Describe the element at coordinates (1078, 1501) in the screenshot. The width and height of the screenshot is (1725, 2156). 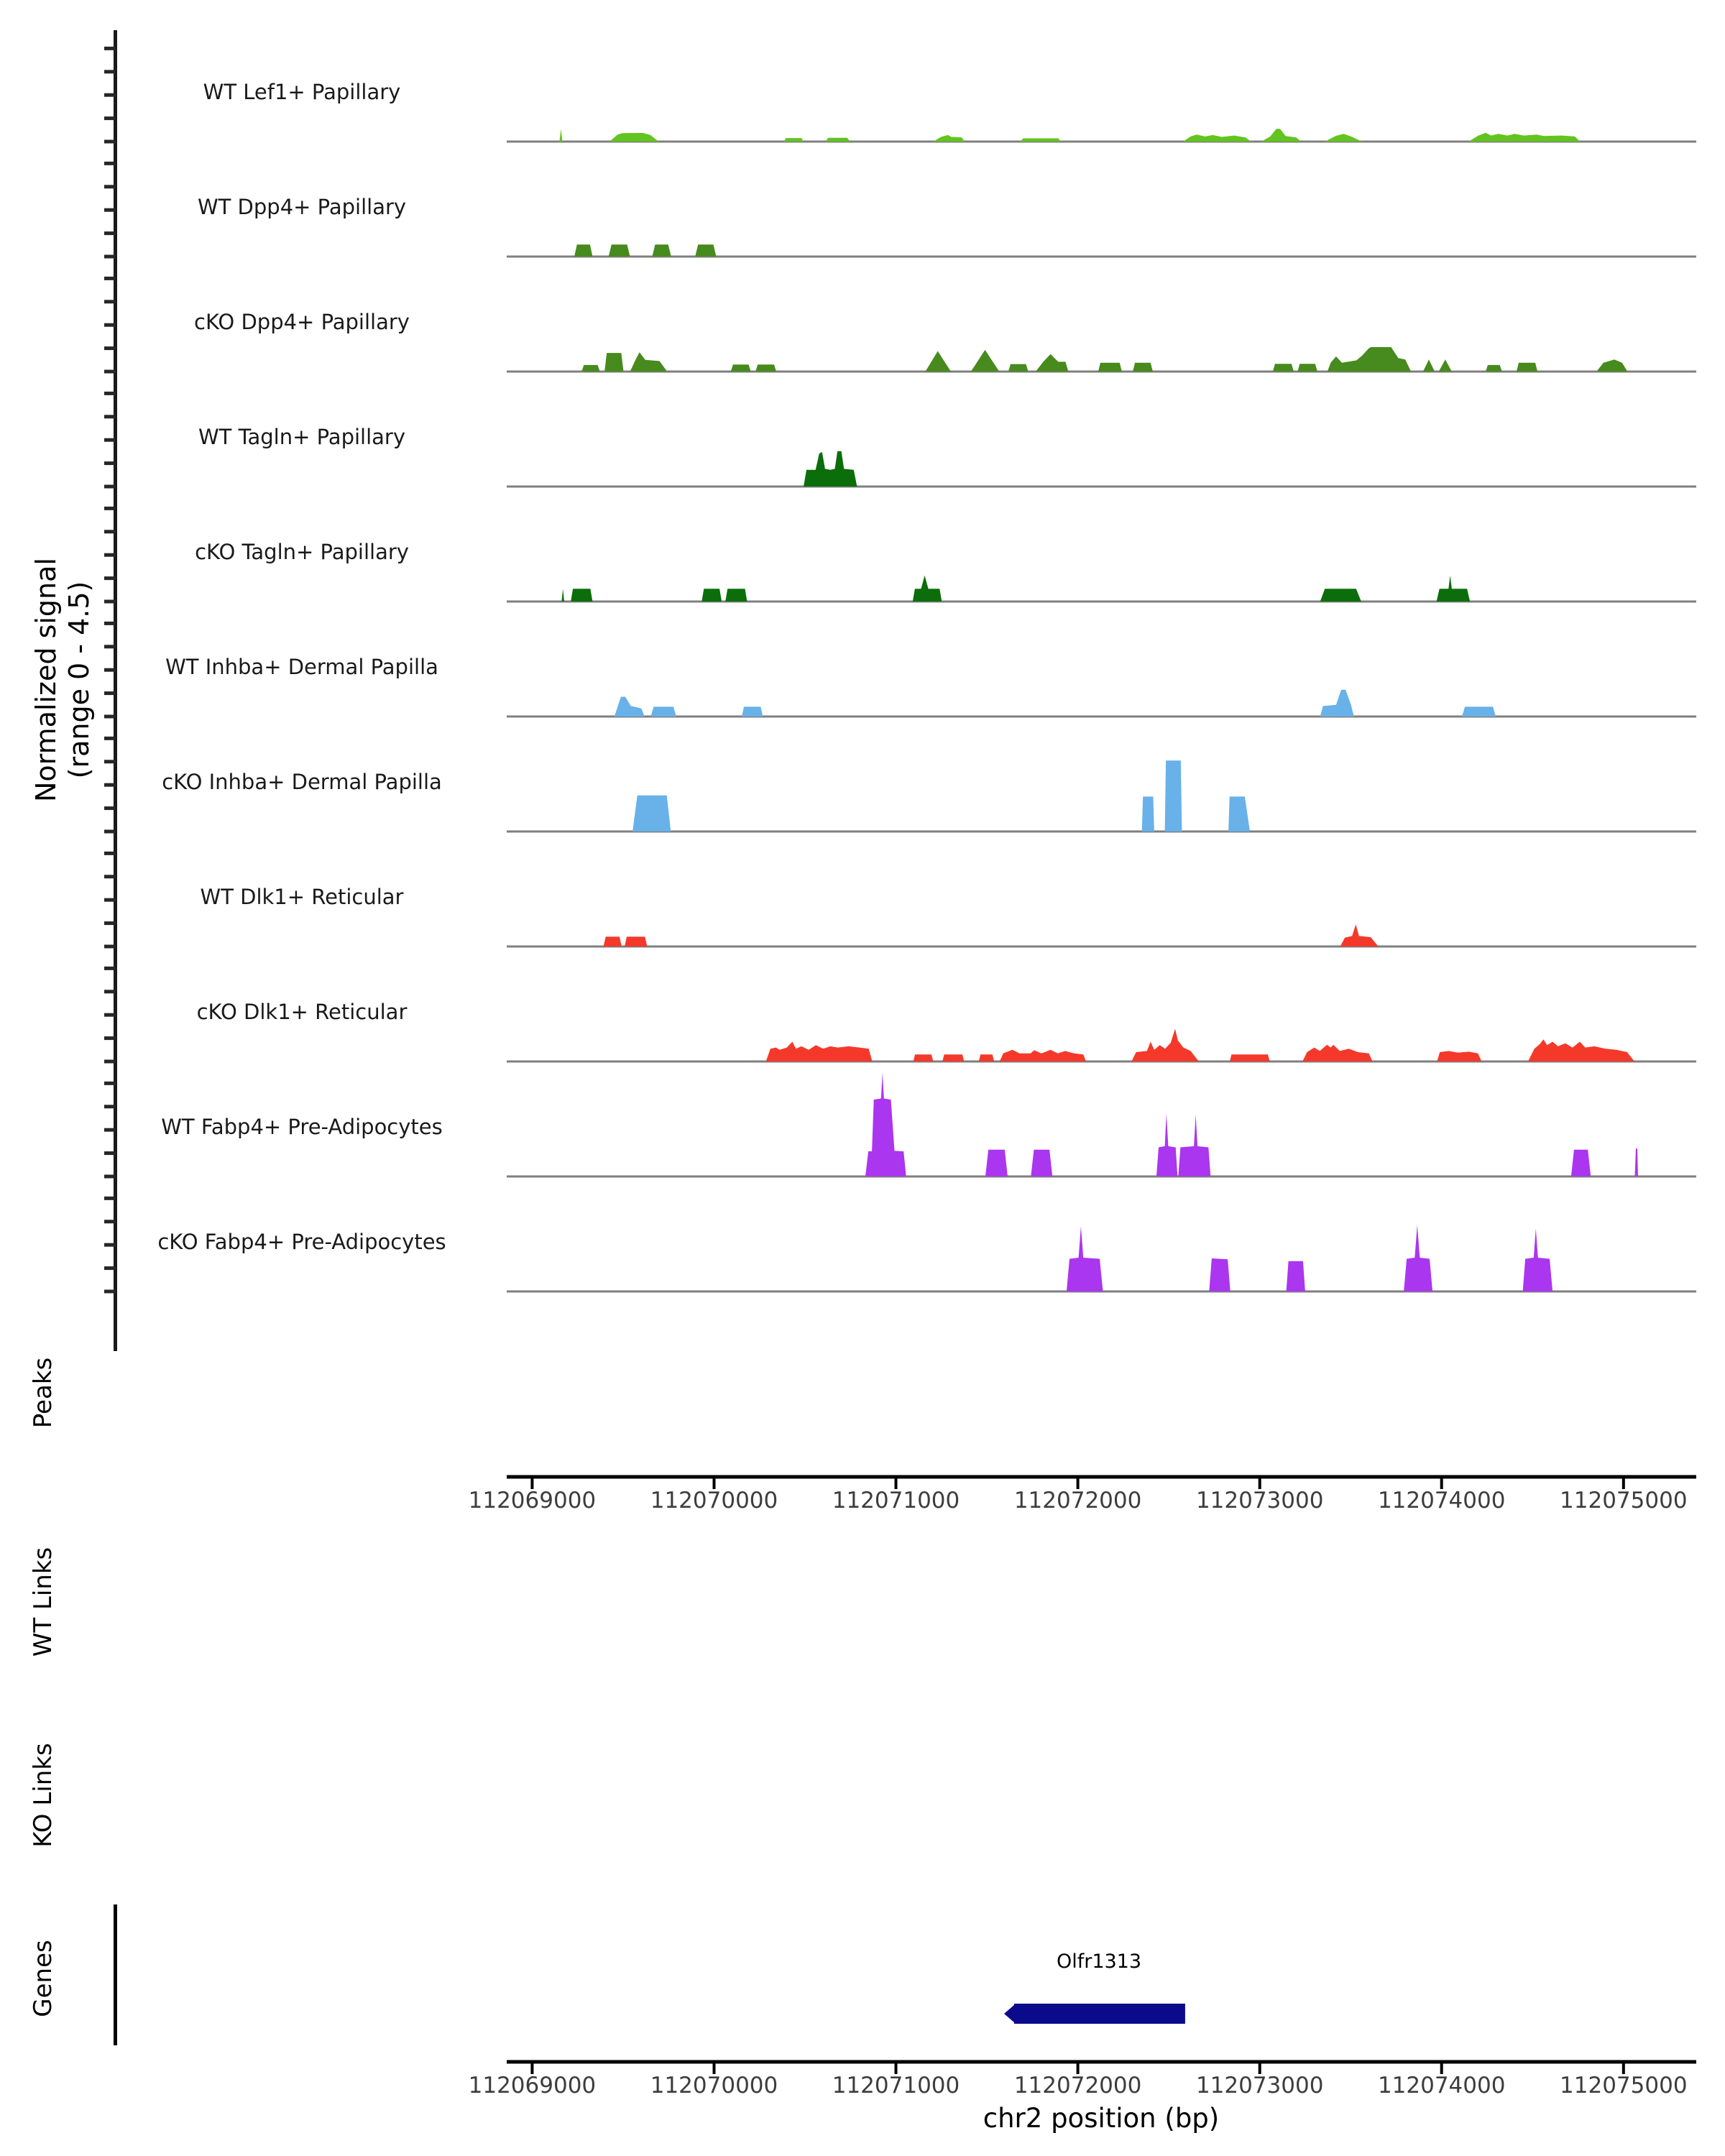
I see `axis-tick-label: 112072000` at that location.